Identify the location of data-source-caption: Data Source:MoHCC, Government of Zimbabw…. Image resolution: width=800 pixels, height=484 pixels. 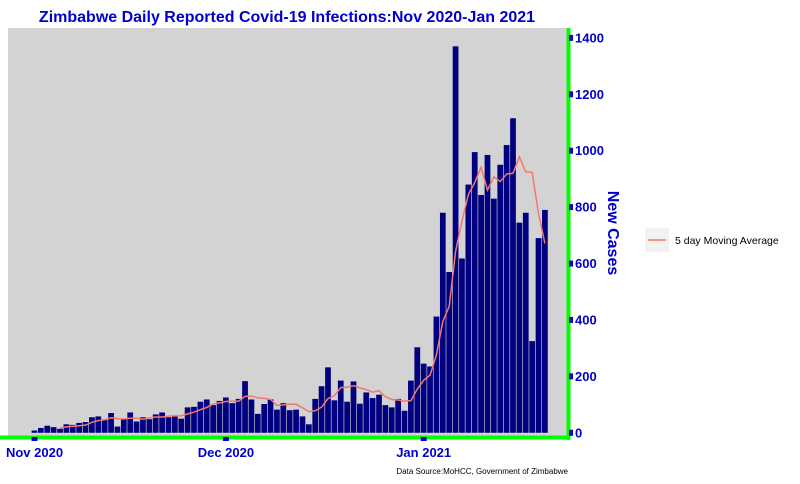
(482, 471).